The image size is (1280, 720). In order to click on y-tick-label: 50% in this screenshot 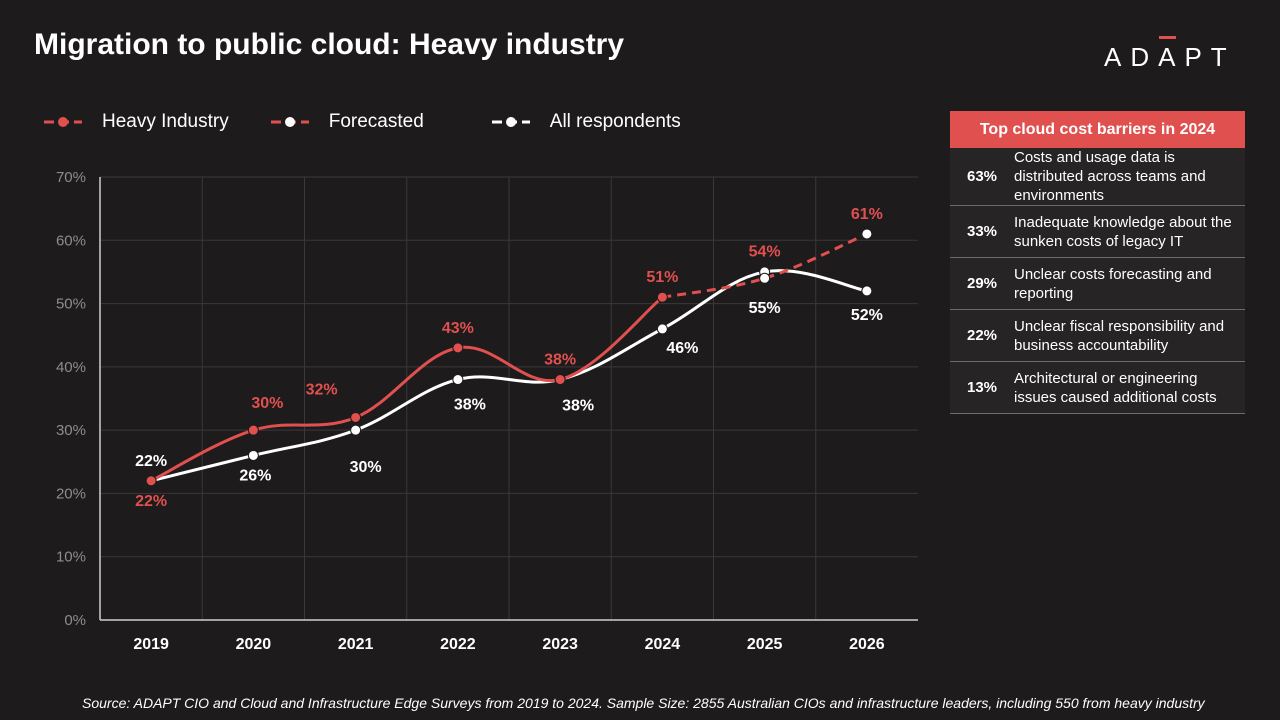, I will do `click(71, 304)`.